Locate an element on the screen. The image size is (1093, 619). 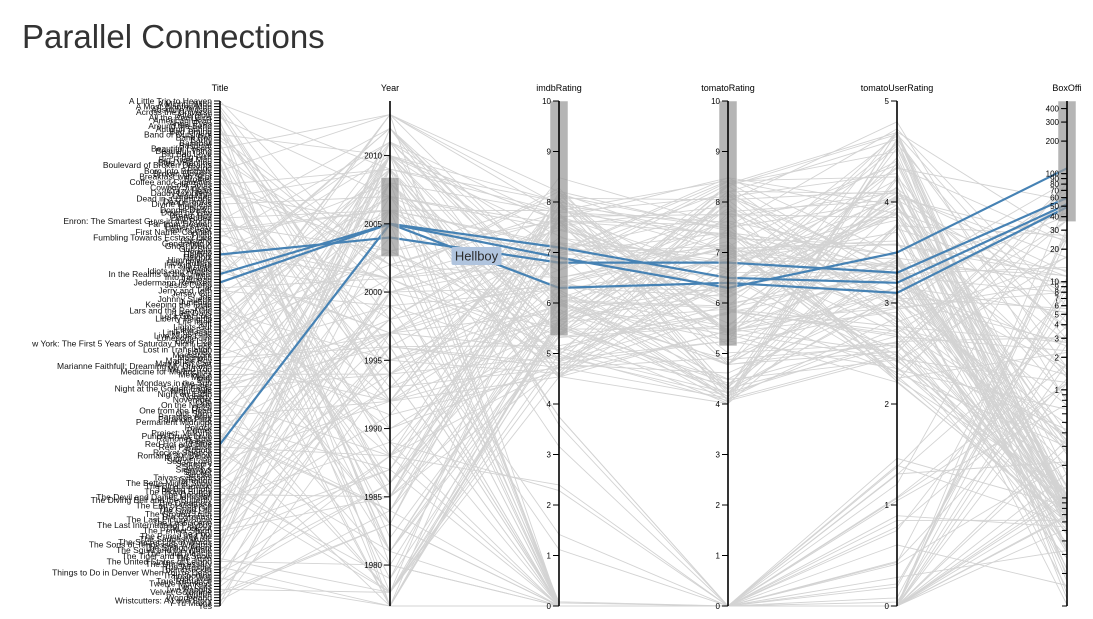
title-tick-label: The Big Lebowski is located at coordinates (178, 486).